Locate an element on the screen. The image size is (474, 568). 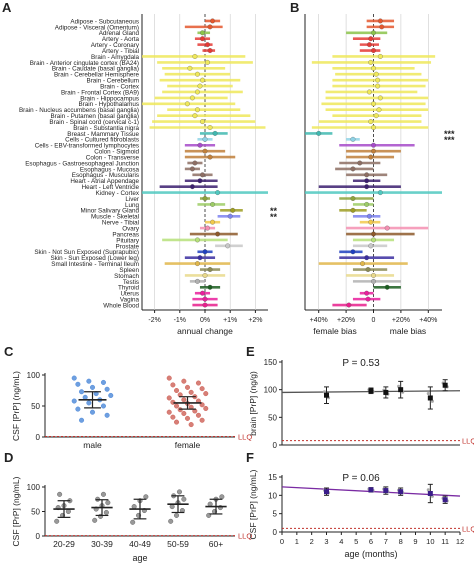
tissue-label: Brain - Hippocampus is located at coordinates (109, 98).